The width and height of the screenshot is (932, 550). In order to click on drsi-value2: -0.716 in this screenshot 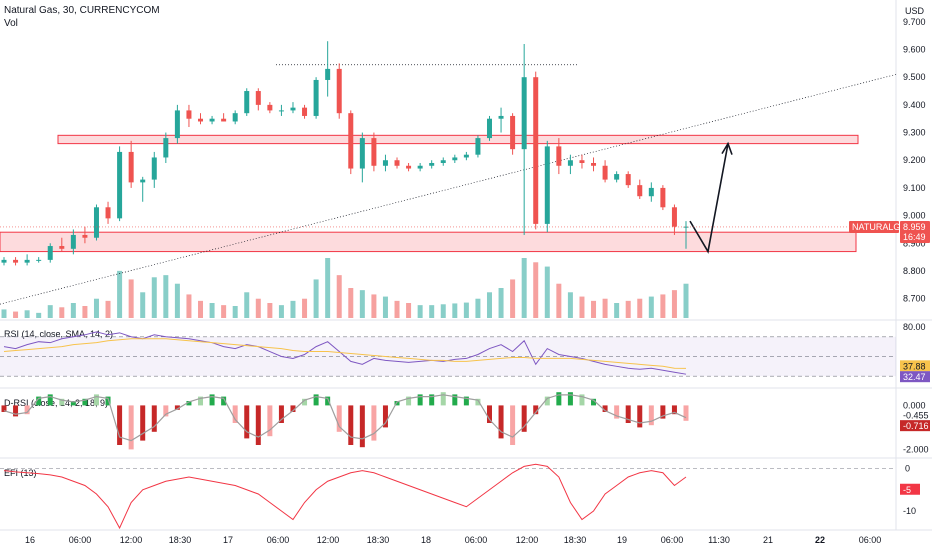, I will do `click(916, 426)`.